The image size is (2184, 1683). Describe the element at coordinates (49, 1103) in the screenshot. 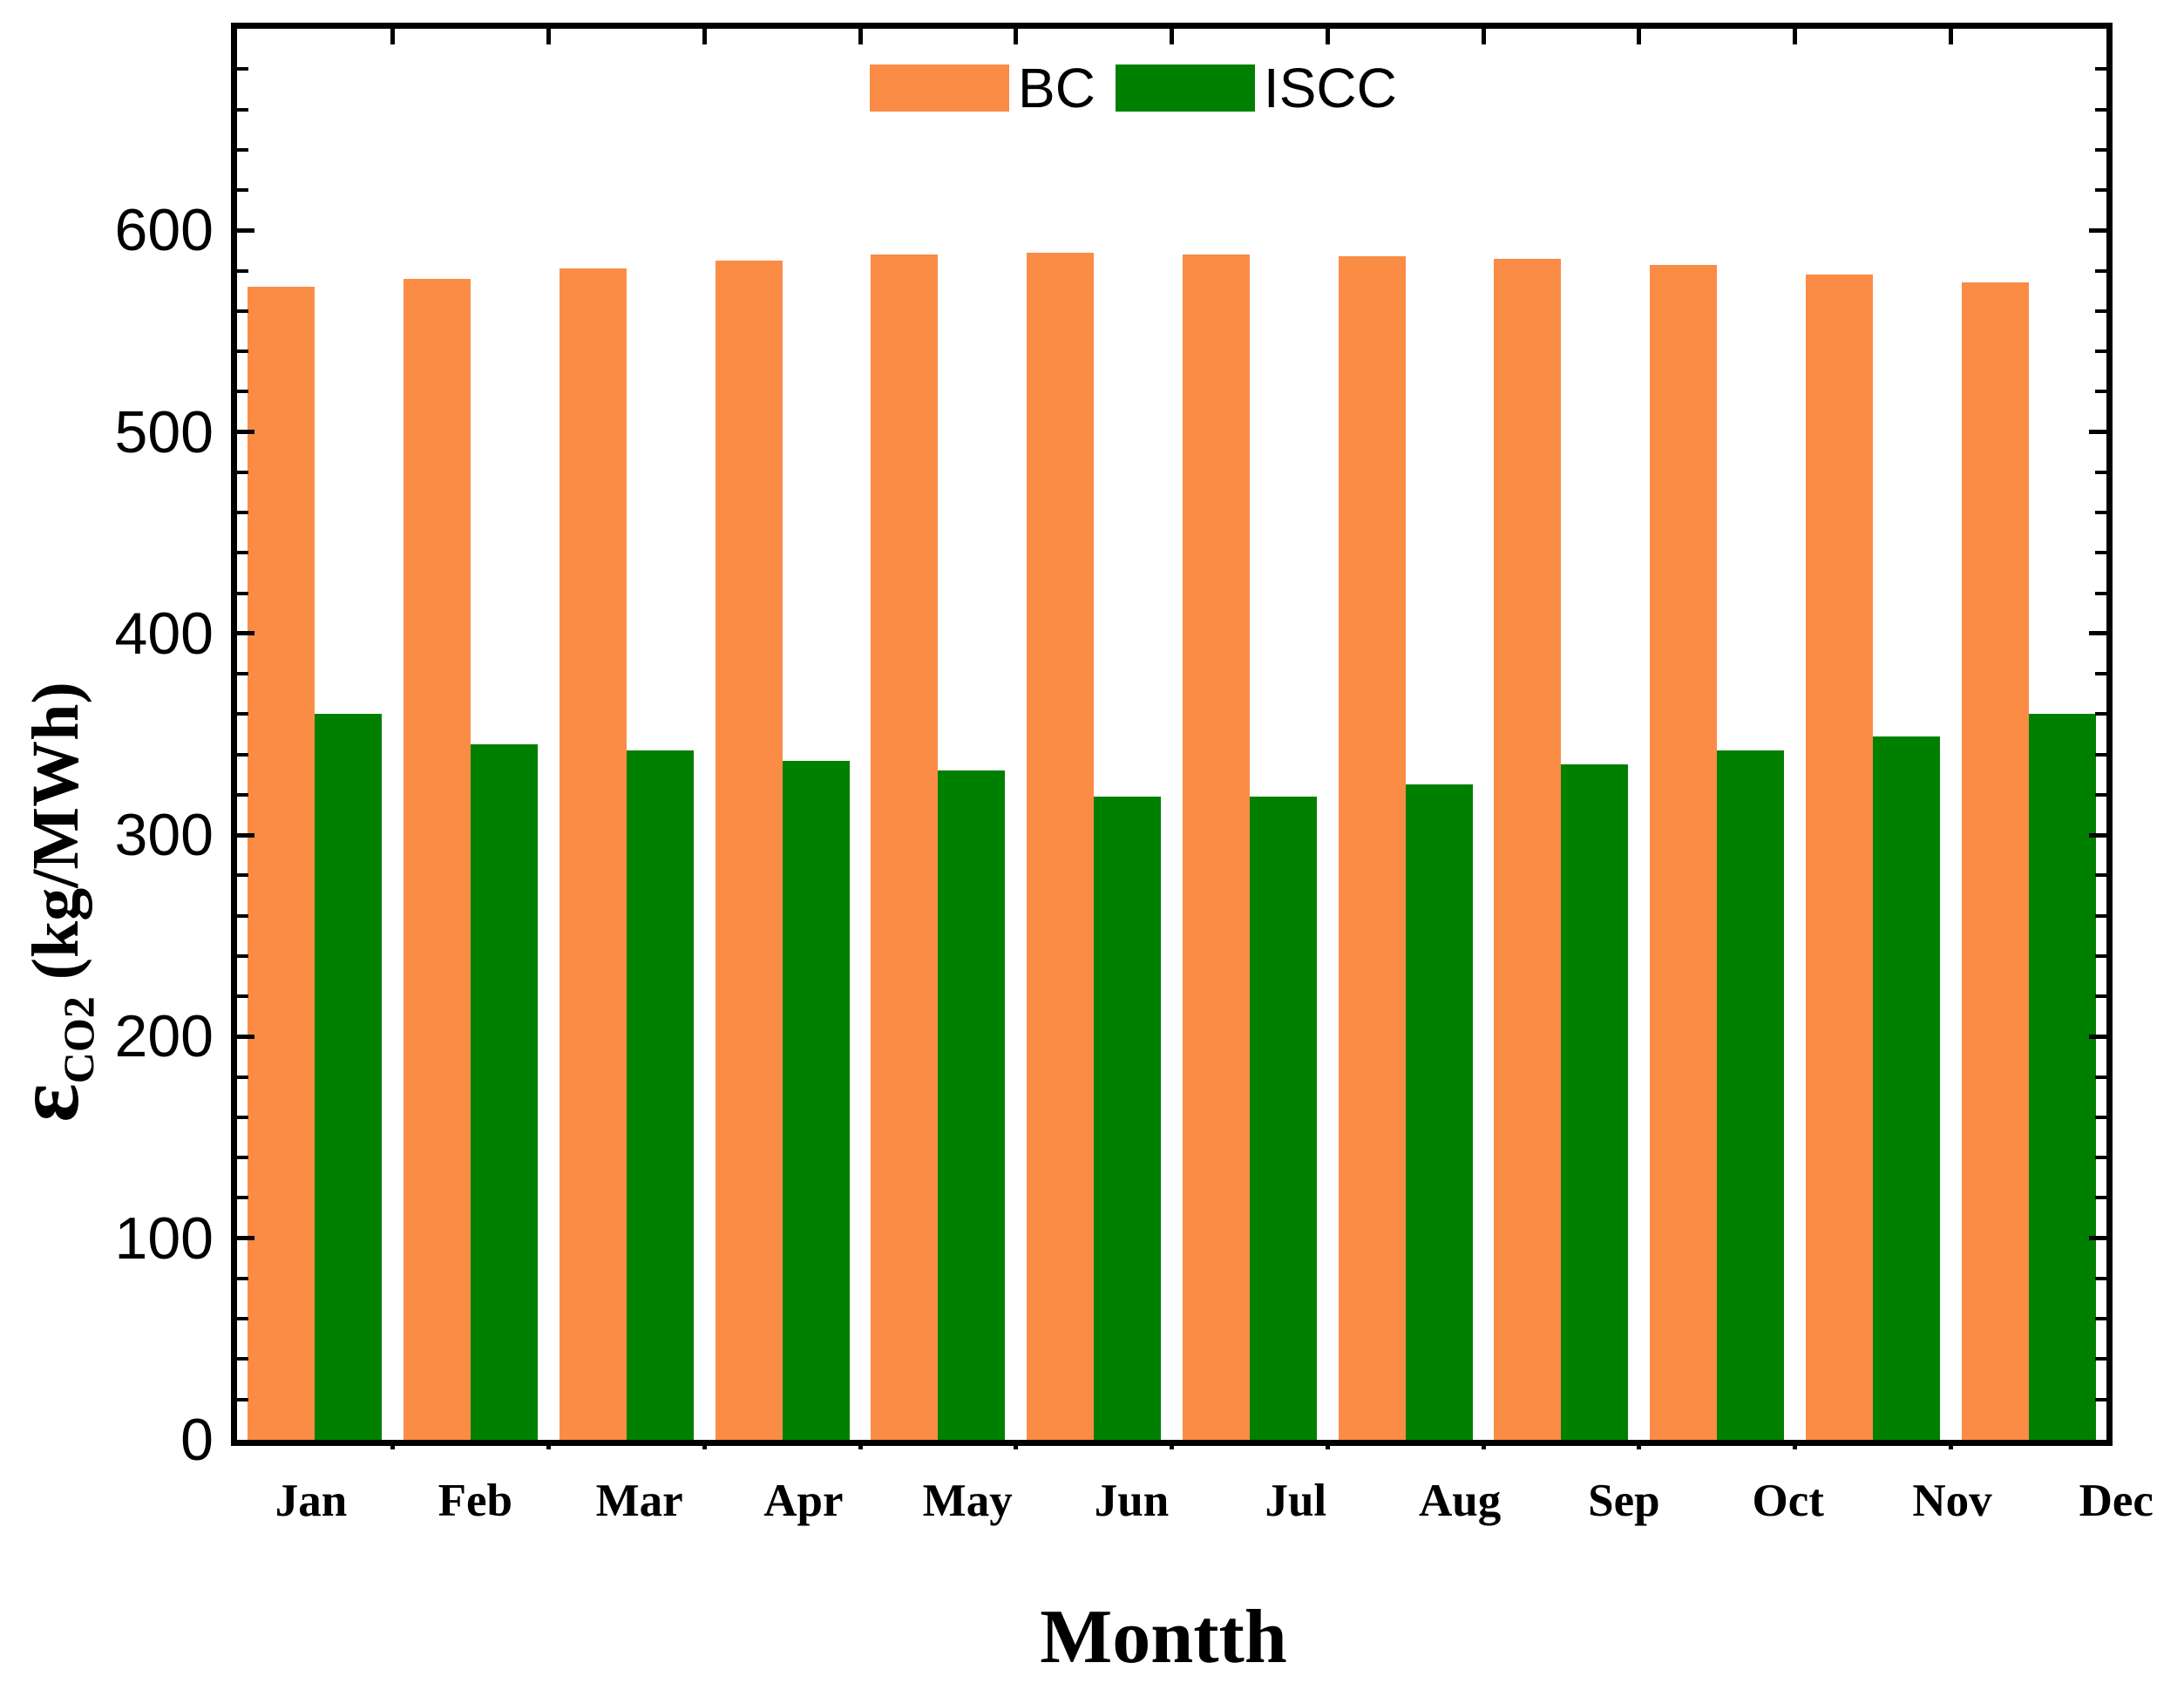

I see `y-axis-title-epsilon: ε` at that location.